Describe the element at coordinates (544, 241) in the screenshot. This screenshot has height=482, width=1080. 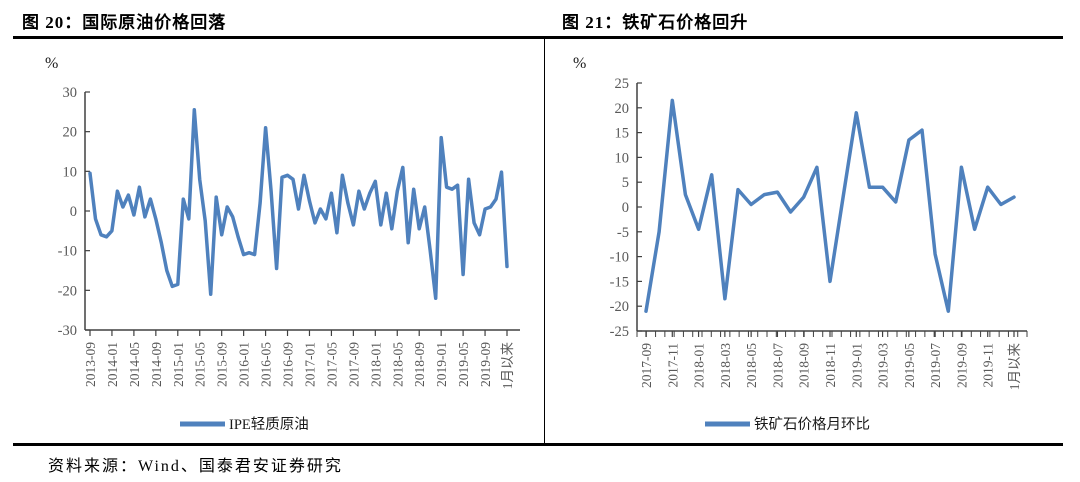
I see `panel-divider` at that location.